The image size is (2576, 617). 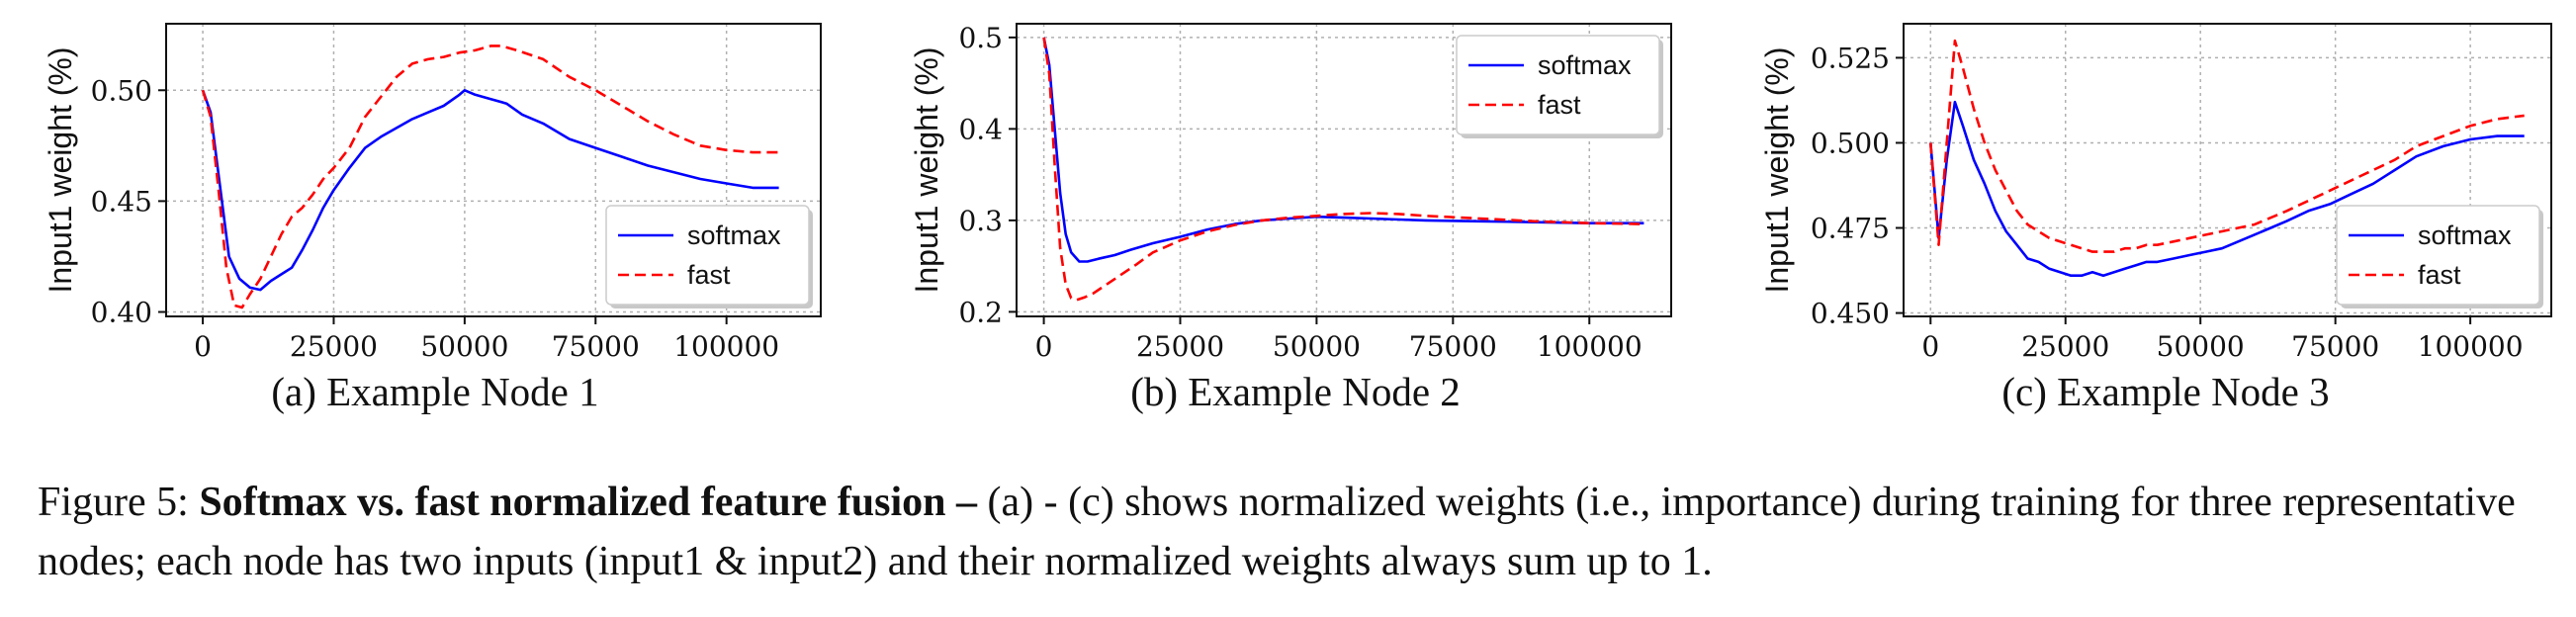 I want to click on y-tick-label: 0.450, so click(x=1850, y=314).